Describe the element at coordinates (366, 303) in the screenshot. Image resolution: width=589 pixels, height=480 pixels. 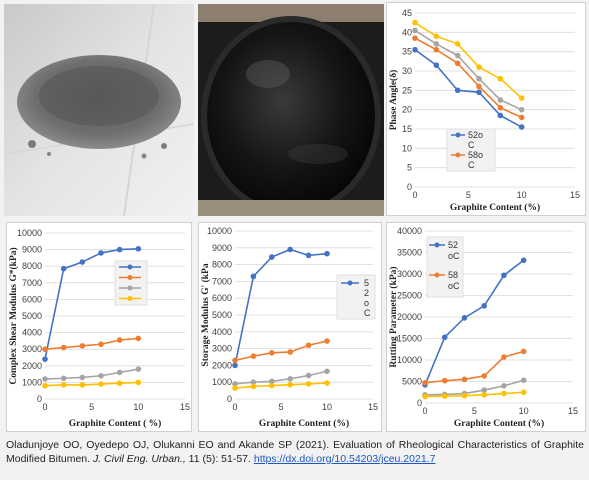
I see `legend-label: o` at that location.